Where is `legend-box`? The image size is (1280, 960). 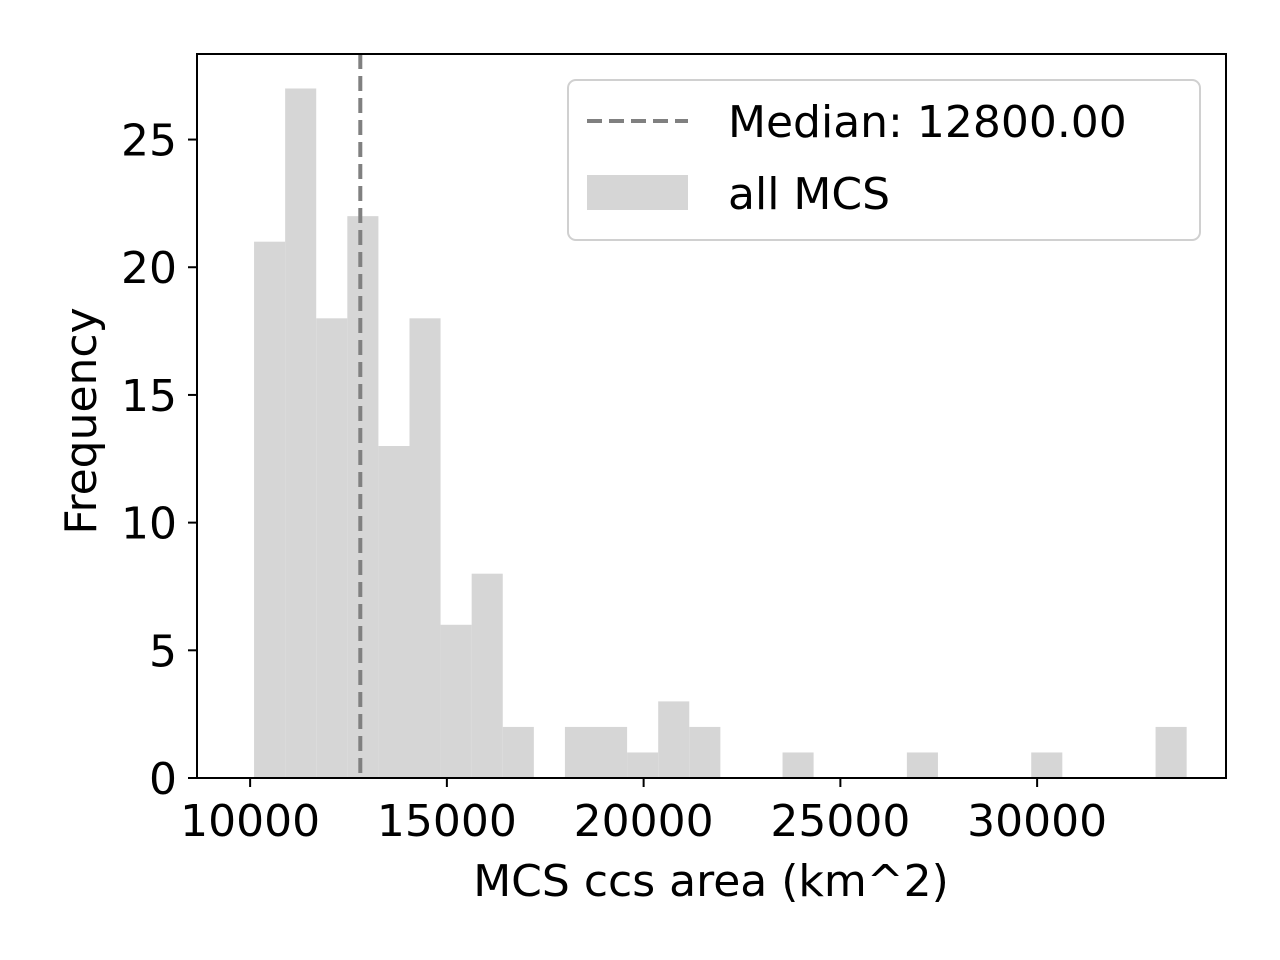 legend-box is located at coordinates (884, 160).